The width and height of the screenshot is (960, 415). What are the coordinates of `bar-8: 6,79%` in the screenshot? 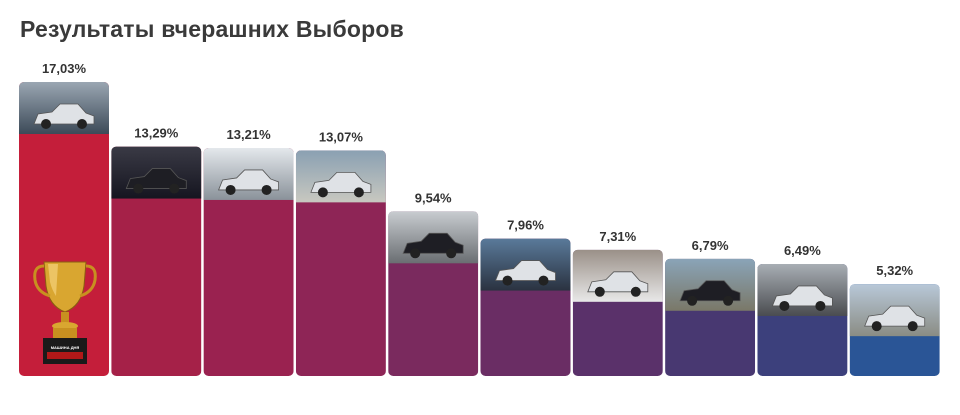 It's located at (710, 307).